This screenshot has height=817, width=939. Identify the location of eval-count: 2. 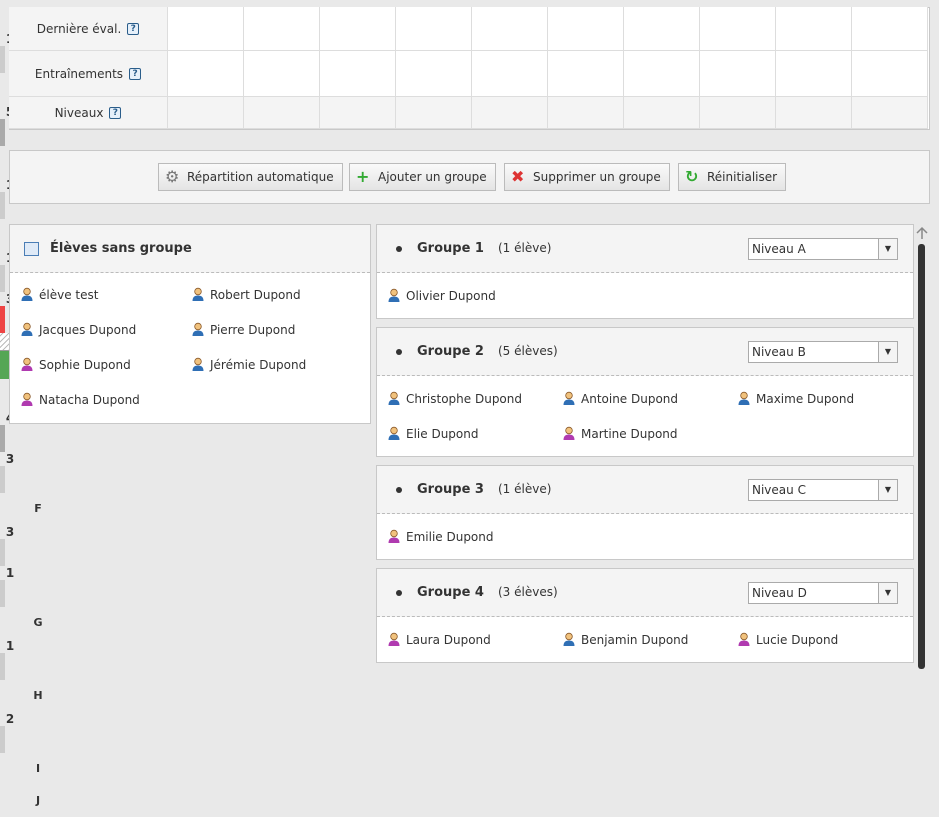
(10, 719).